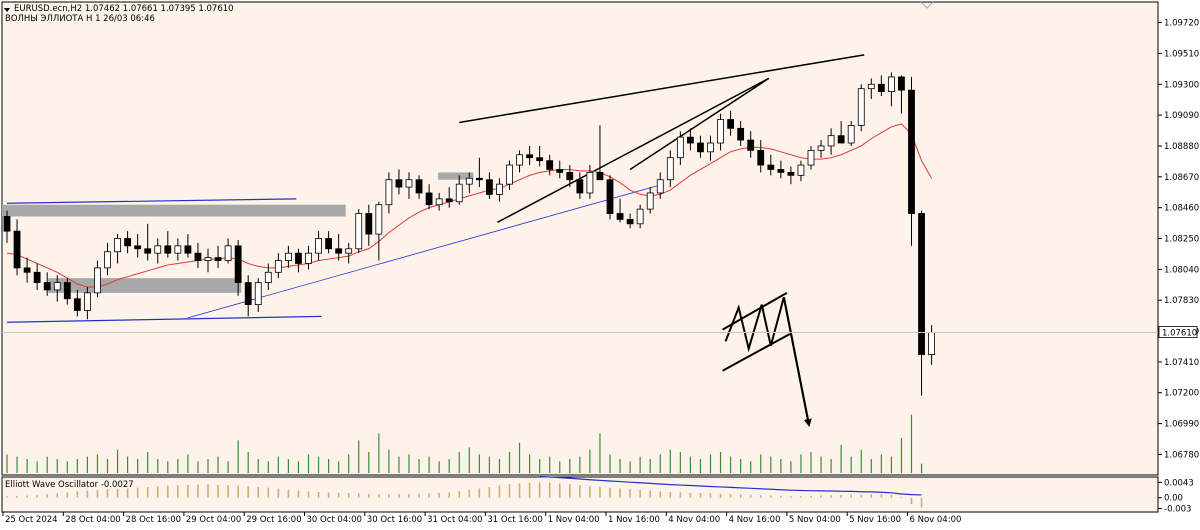 Image resolution: width=1200 pixels, height=530 pixels. I want to click on price-tick-label: 1.07410, so click(1181, 363).